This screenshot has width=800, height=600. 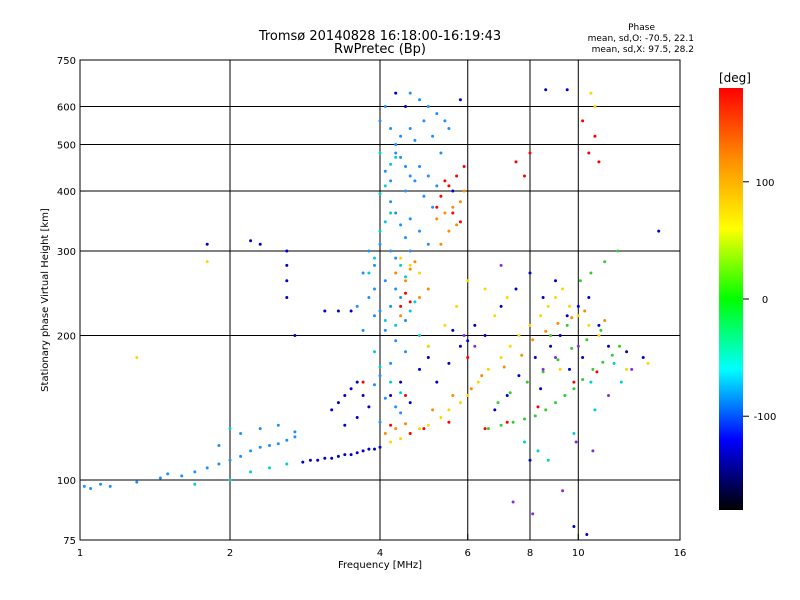 I want to click on x-axis-ticks: 1 2 4 6 8 10 16, so click(x=382, y=546).